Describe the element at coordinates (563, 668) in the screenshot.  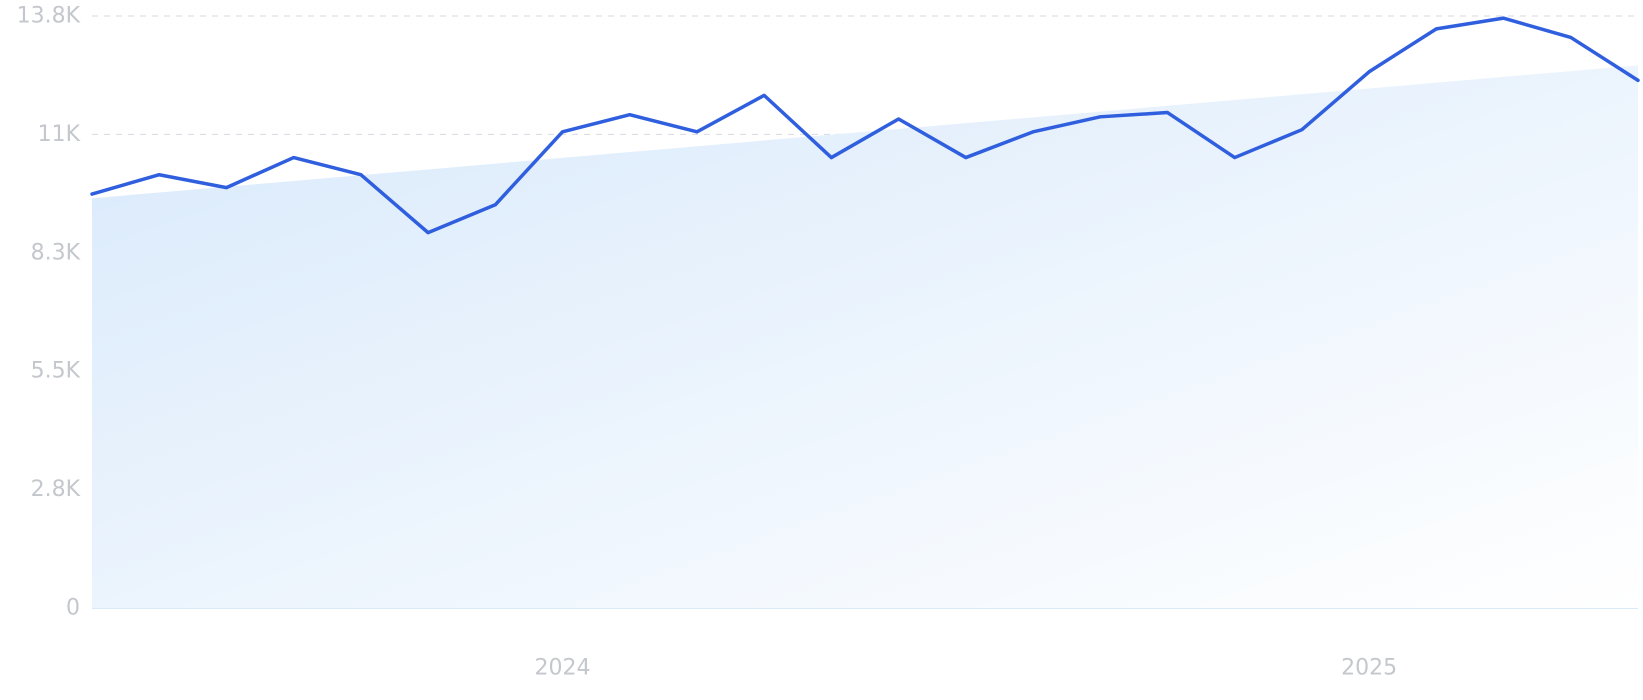
I see `x-tick-label: 2024` at that location.